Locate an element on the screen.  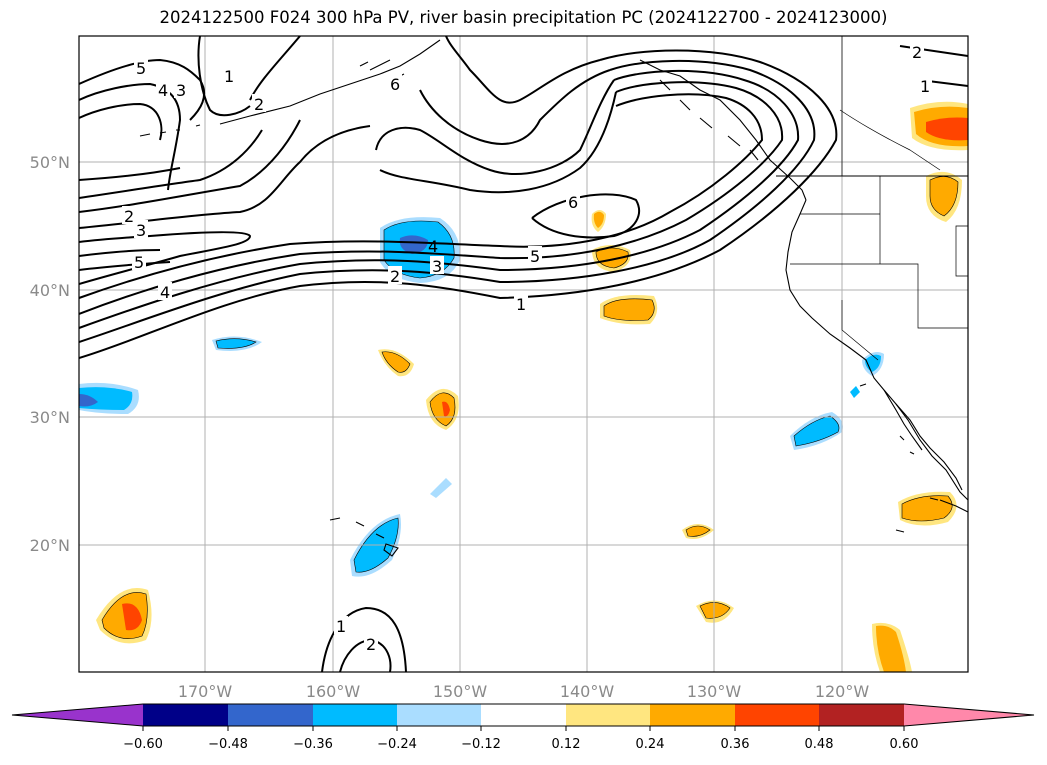
colorbar-tick-label: −0.60 is located at coordinates (143, 744).